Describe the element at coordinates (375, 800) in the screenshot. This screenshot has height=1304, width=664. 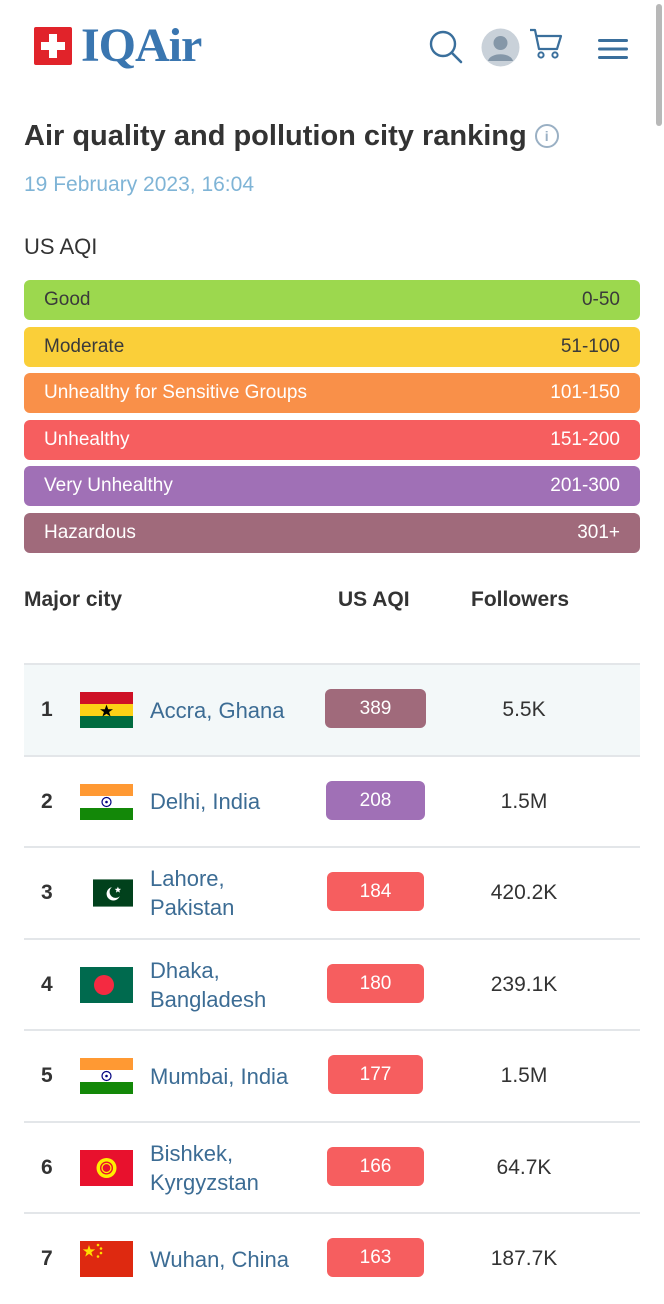
I see `aqi-badge: 208` at that location.